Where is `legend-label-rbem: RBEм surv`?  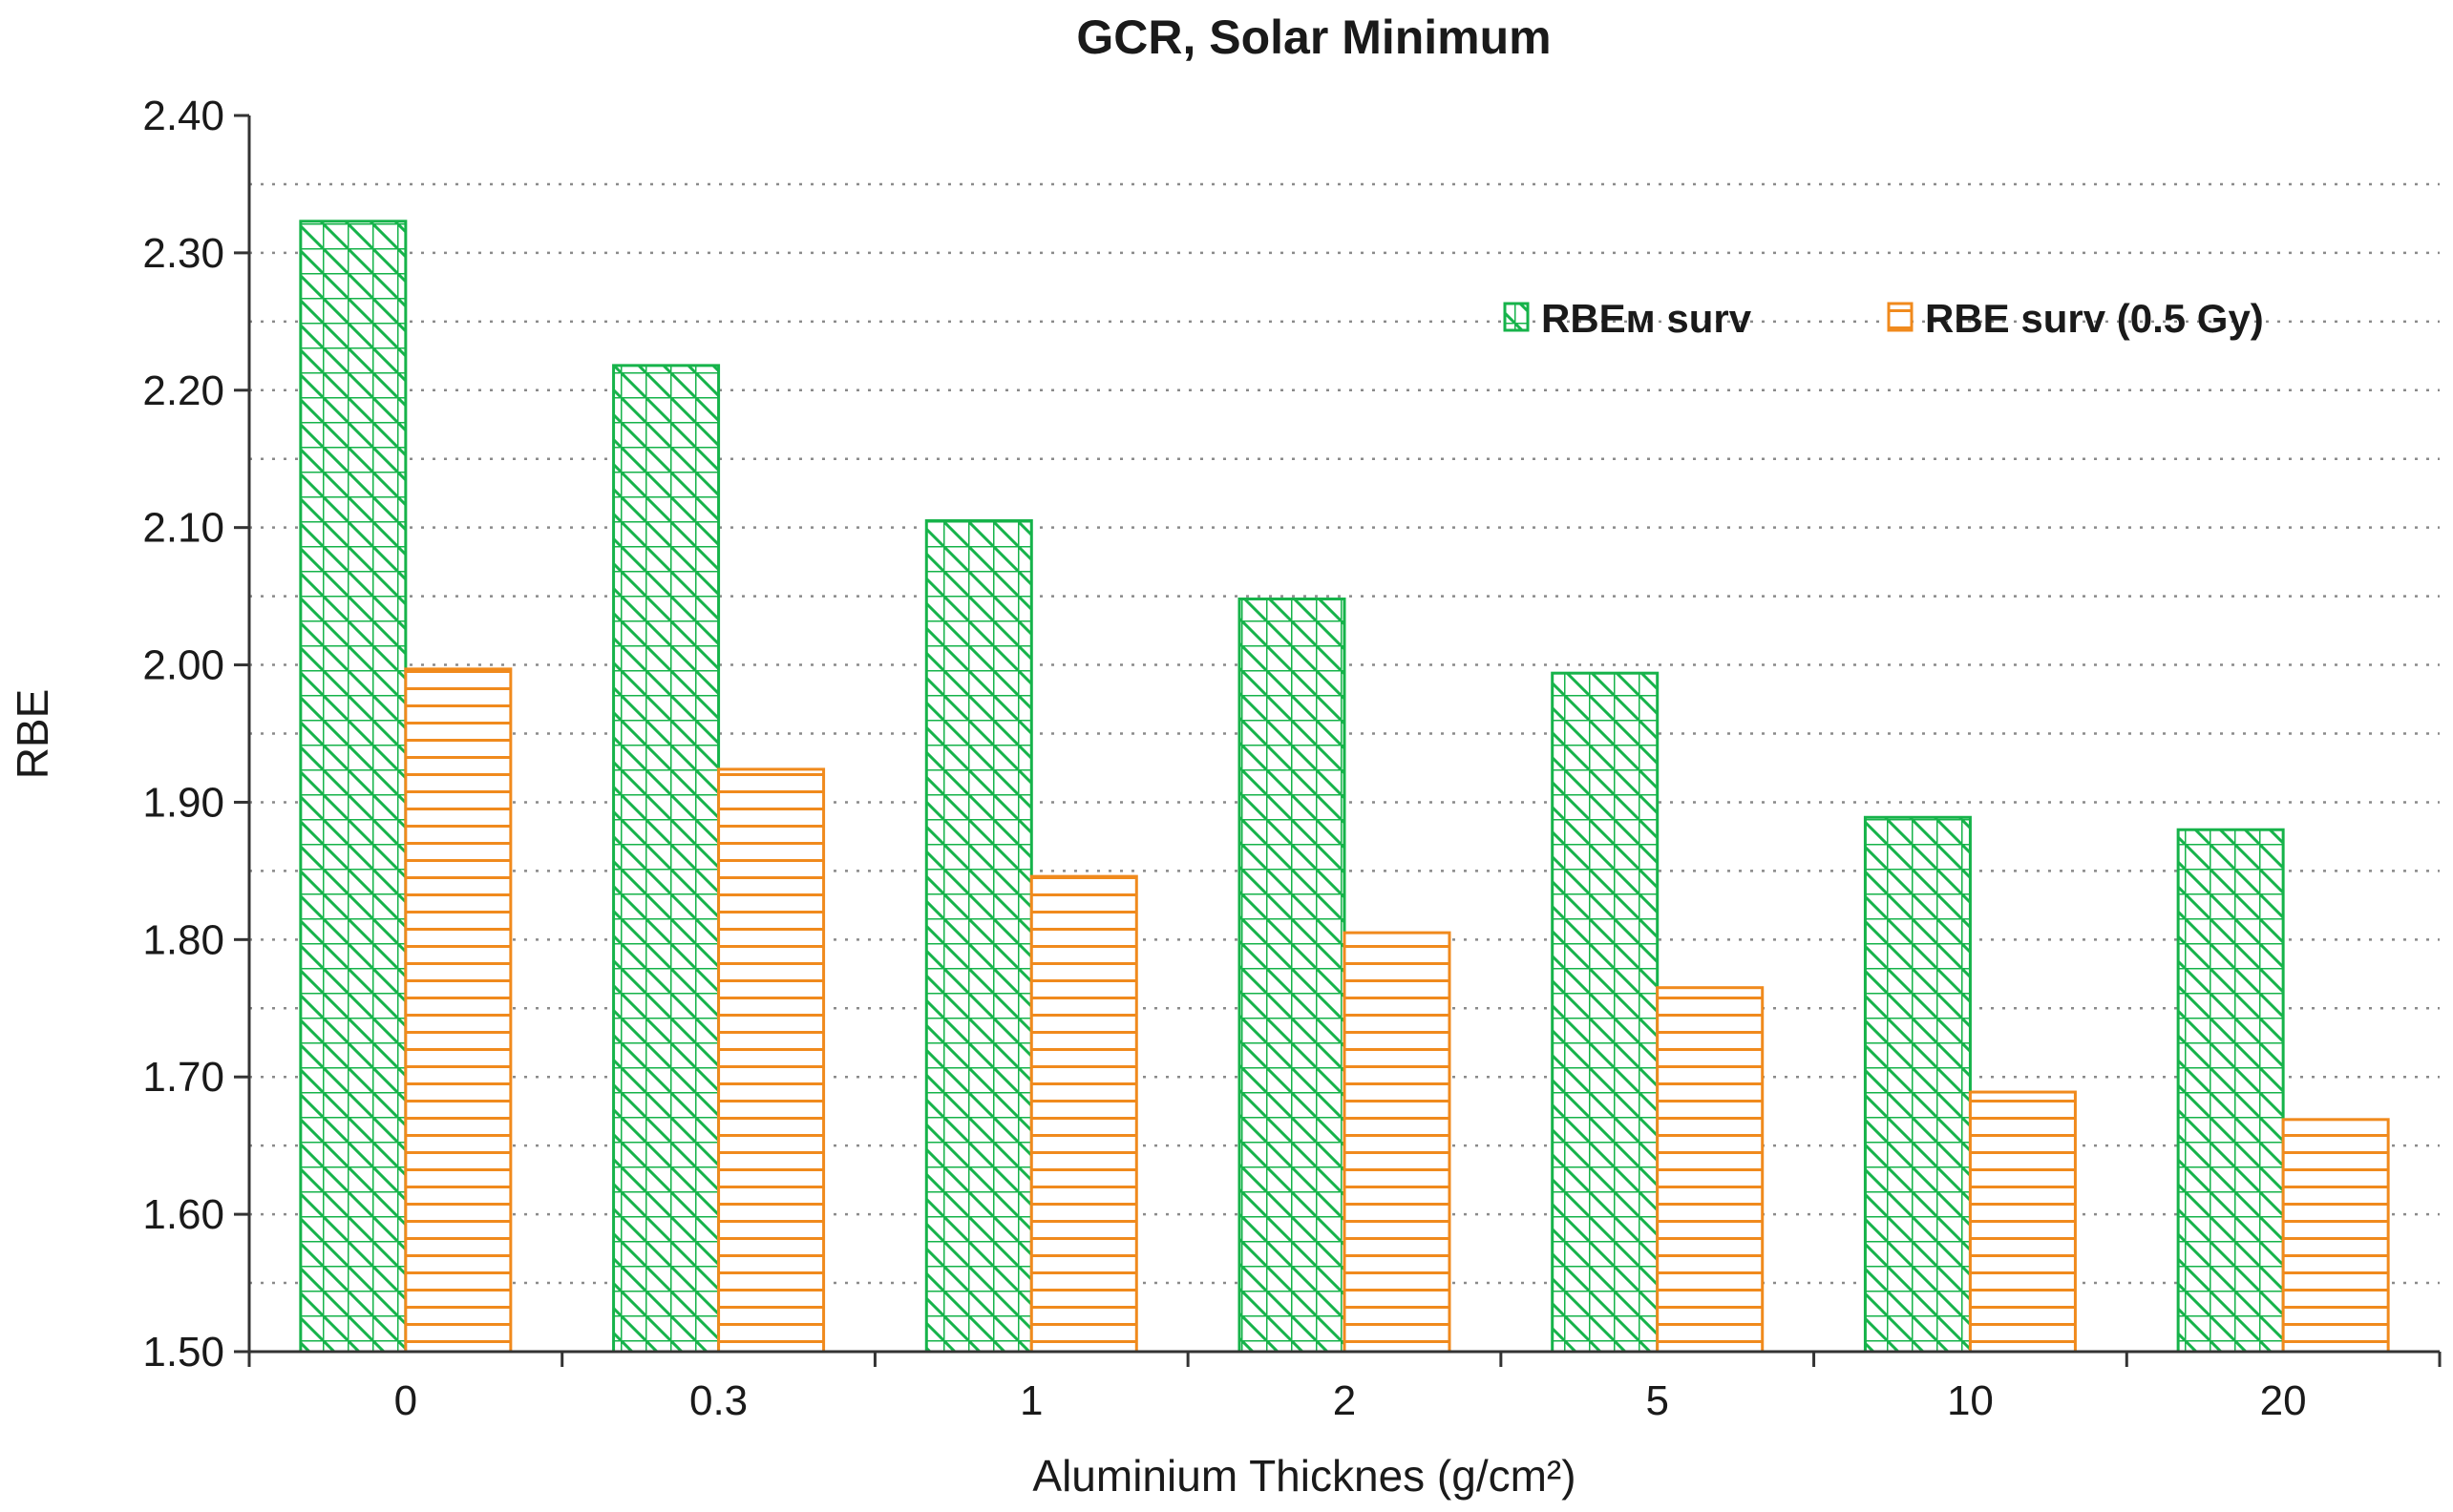
legend-label-rbem: RBEм surv is located at coordinates (1646, 319).